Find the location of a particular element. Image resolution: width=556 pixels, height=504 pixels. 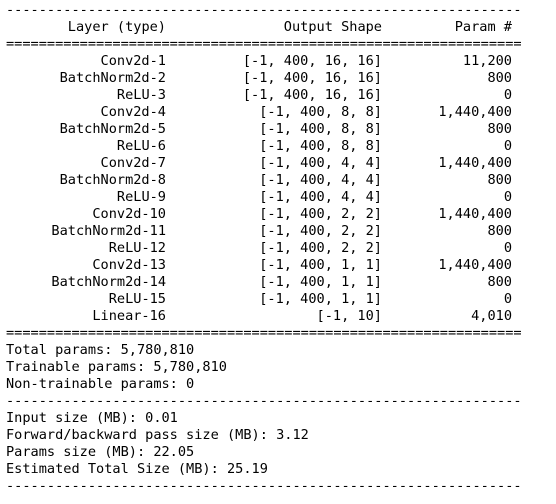

table-row: BatchNorm2d-5 [-1, 400, 8, 8] 800 is located at coordinates (264, 129).